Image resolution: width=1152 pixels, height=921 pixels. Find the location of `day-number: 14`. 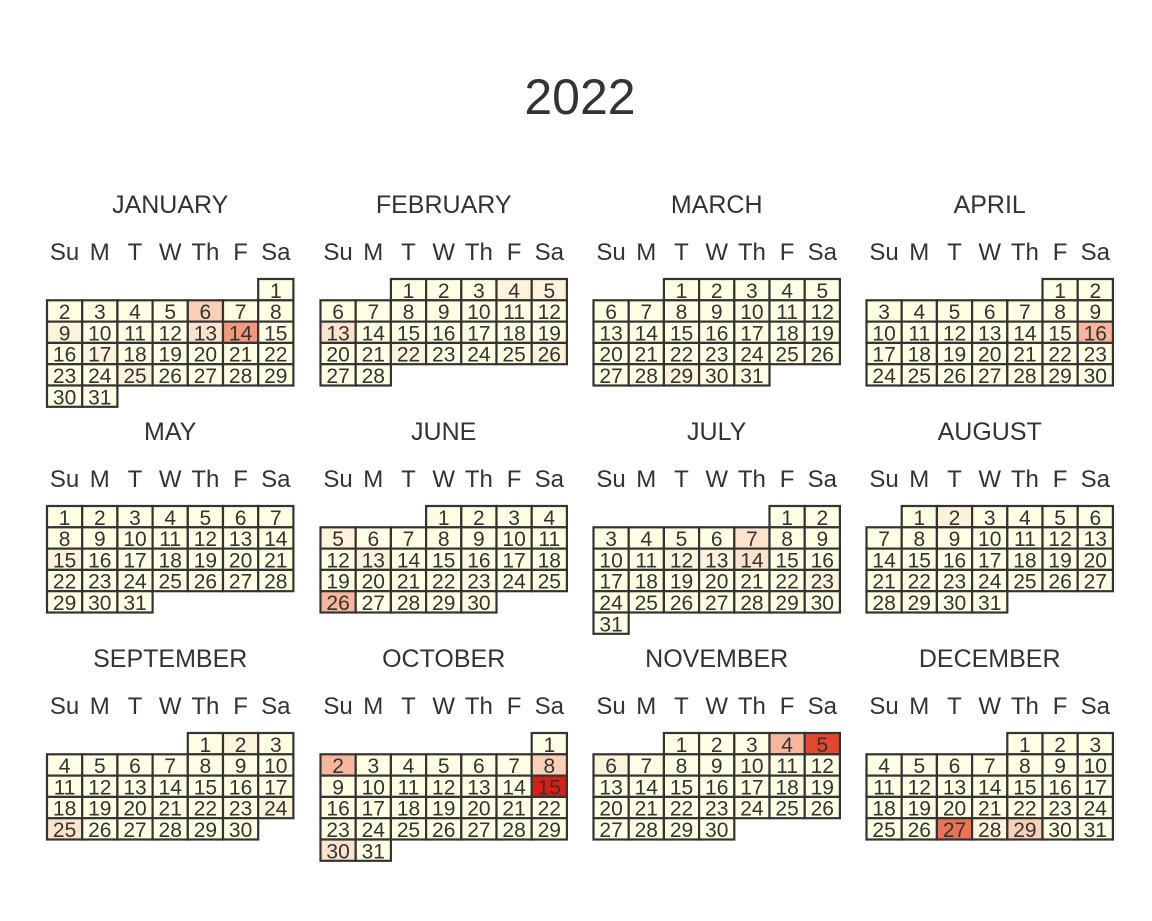

day-number: 14 is located at coordinates (409, 560).